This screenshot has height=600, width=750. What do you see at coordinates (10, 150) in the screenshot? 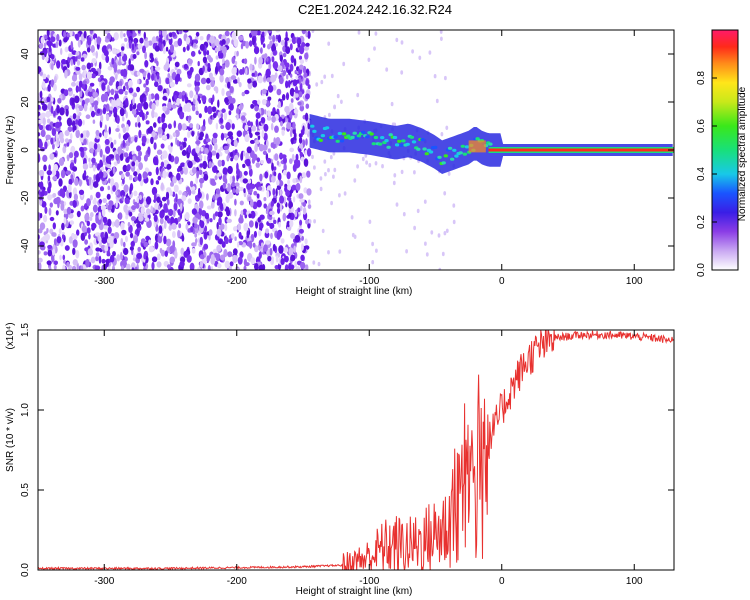
I see `spectrogram-y-axis-label: Frequency (Hz)` at bounding box center [10, 150].